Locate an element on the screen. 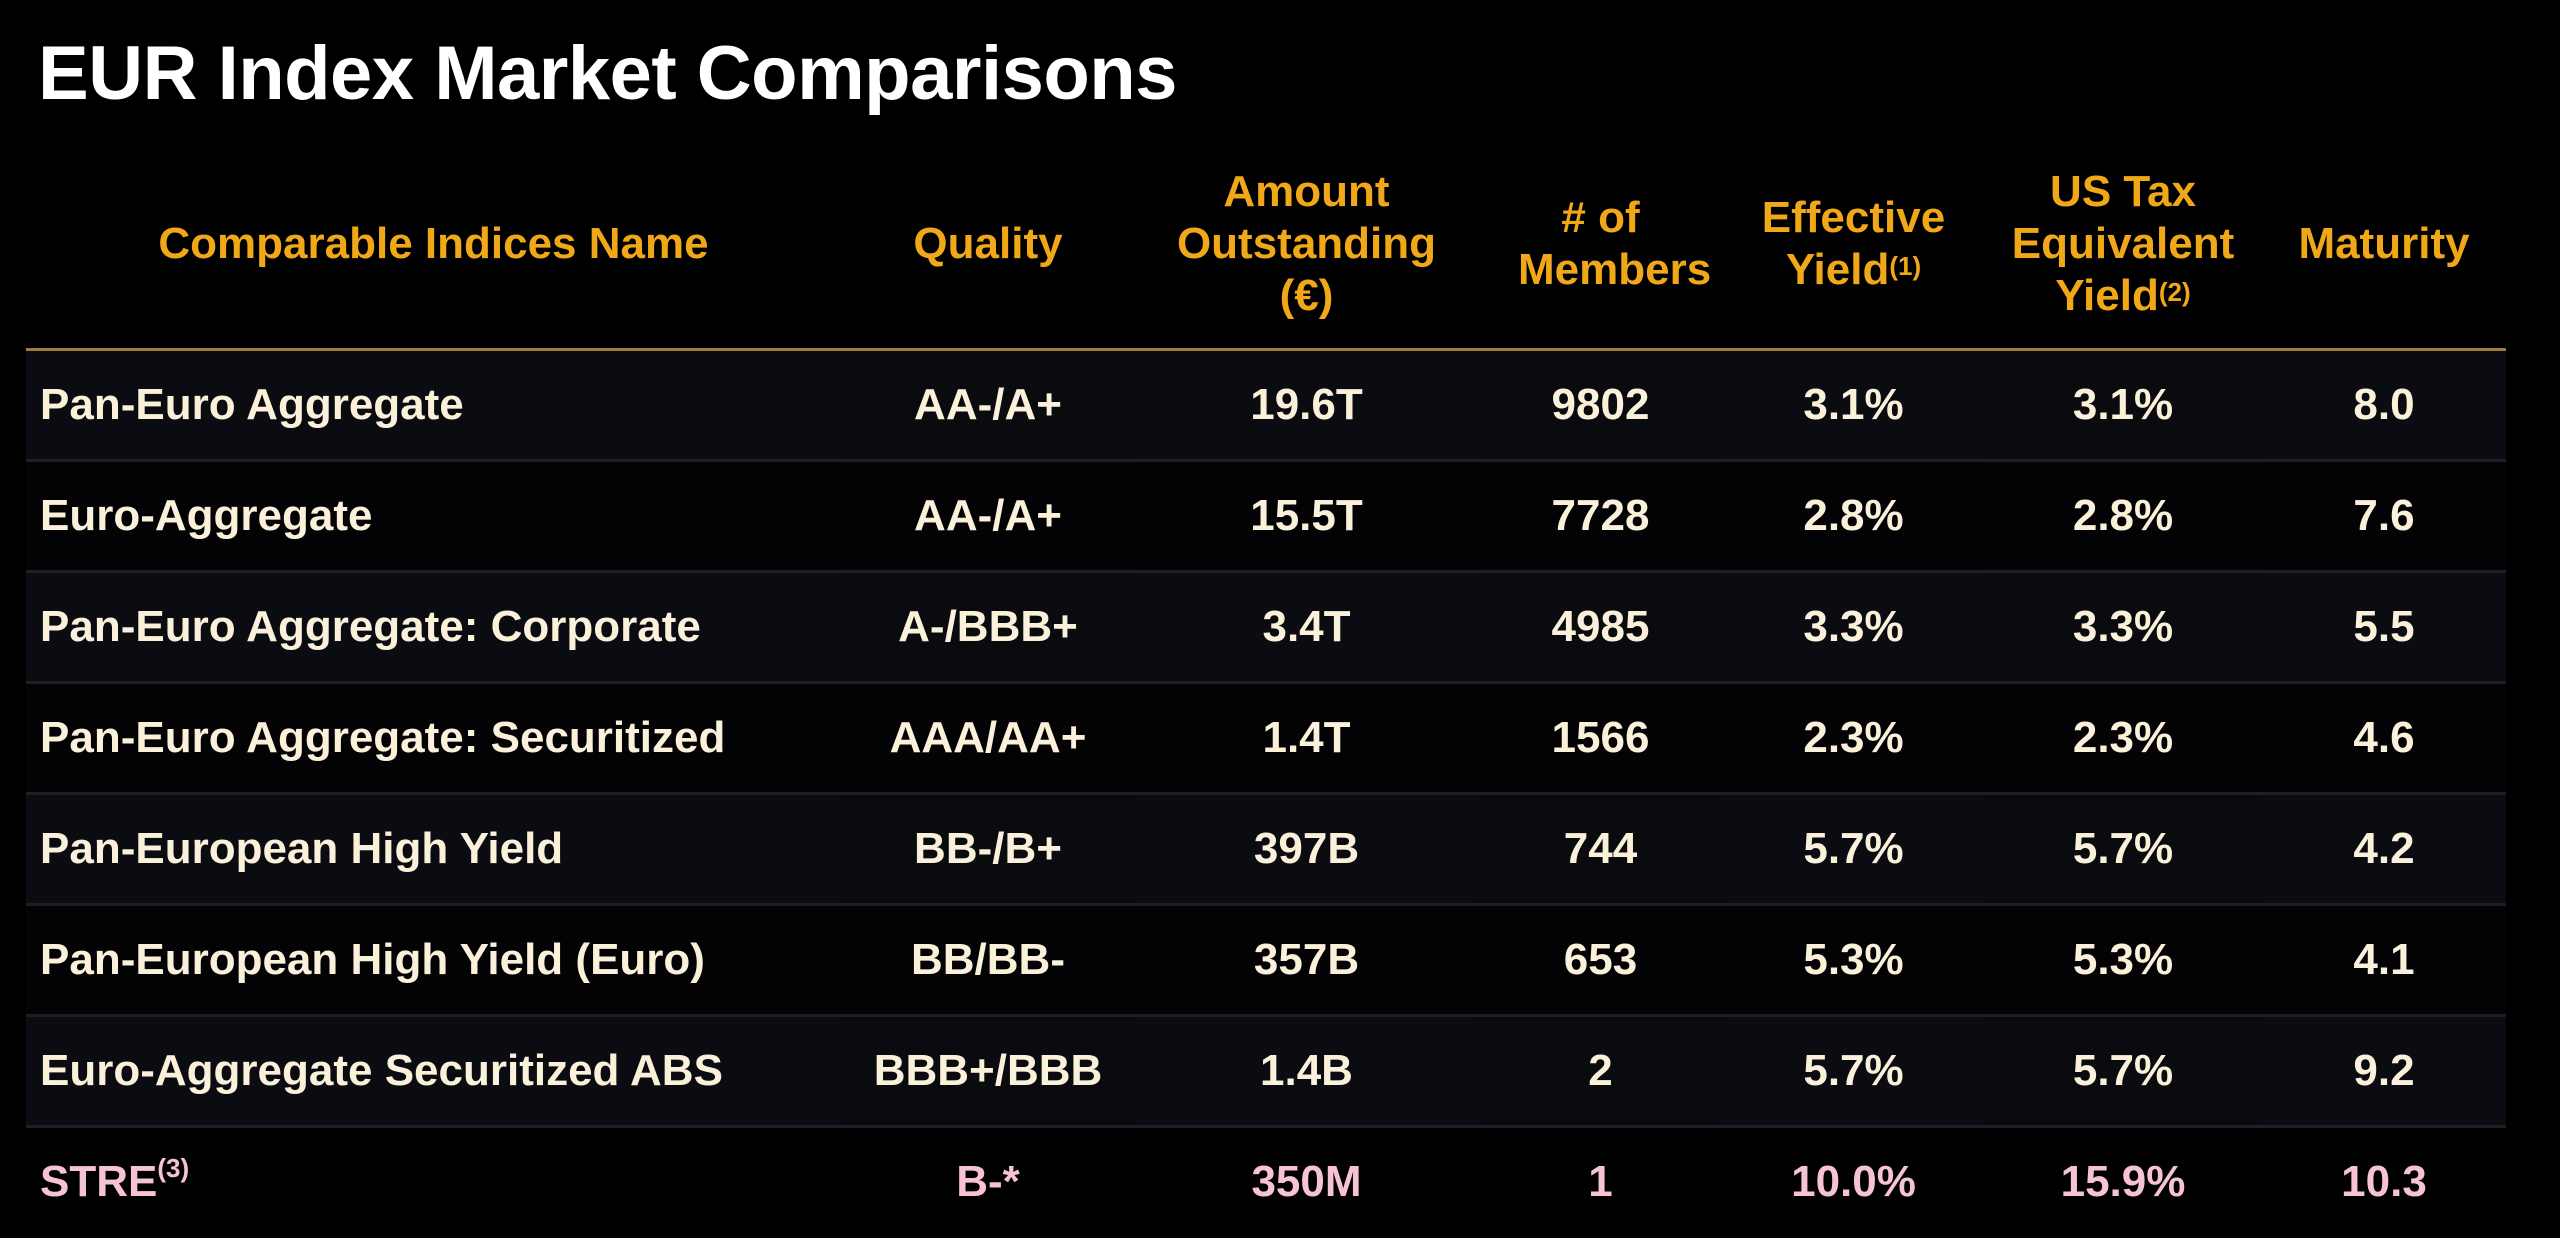 Image resolution: width=2560 pixels, height=1238 pixels. cell-maturity: 9.2 is located at coordinates (2384, 1071).